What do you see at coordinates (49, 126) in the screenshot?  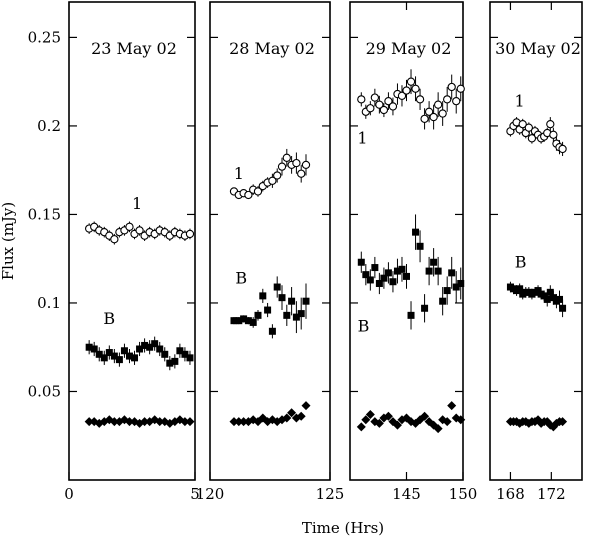 I see `y-tick-label: 0.2` at bounding box center [49, 126].